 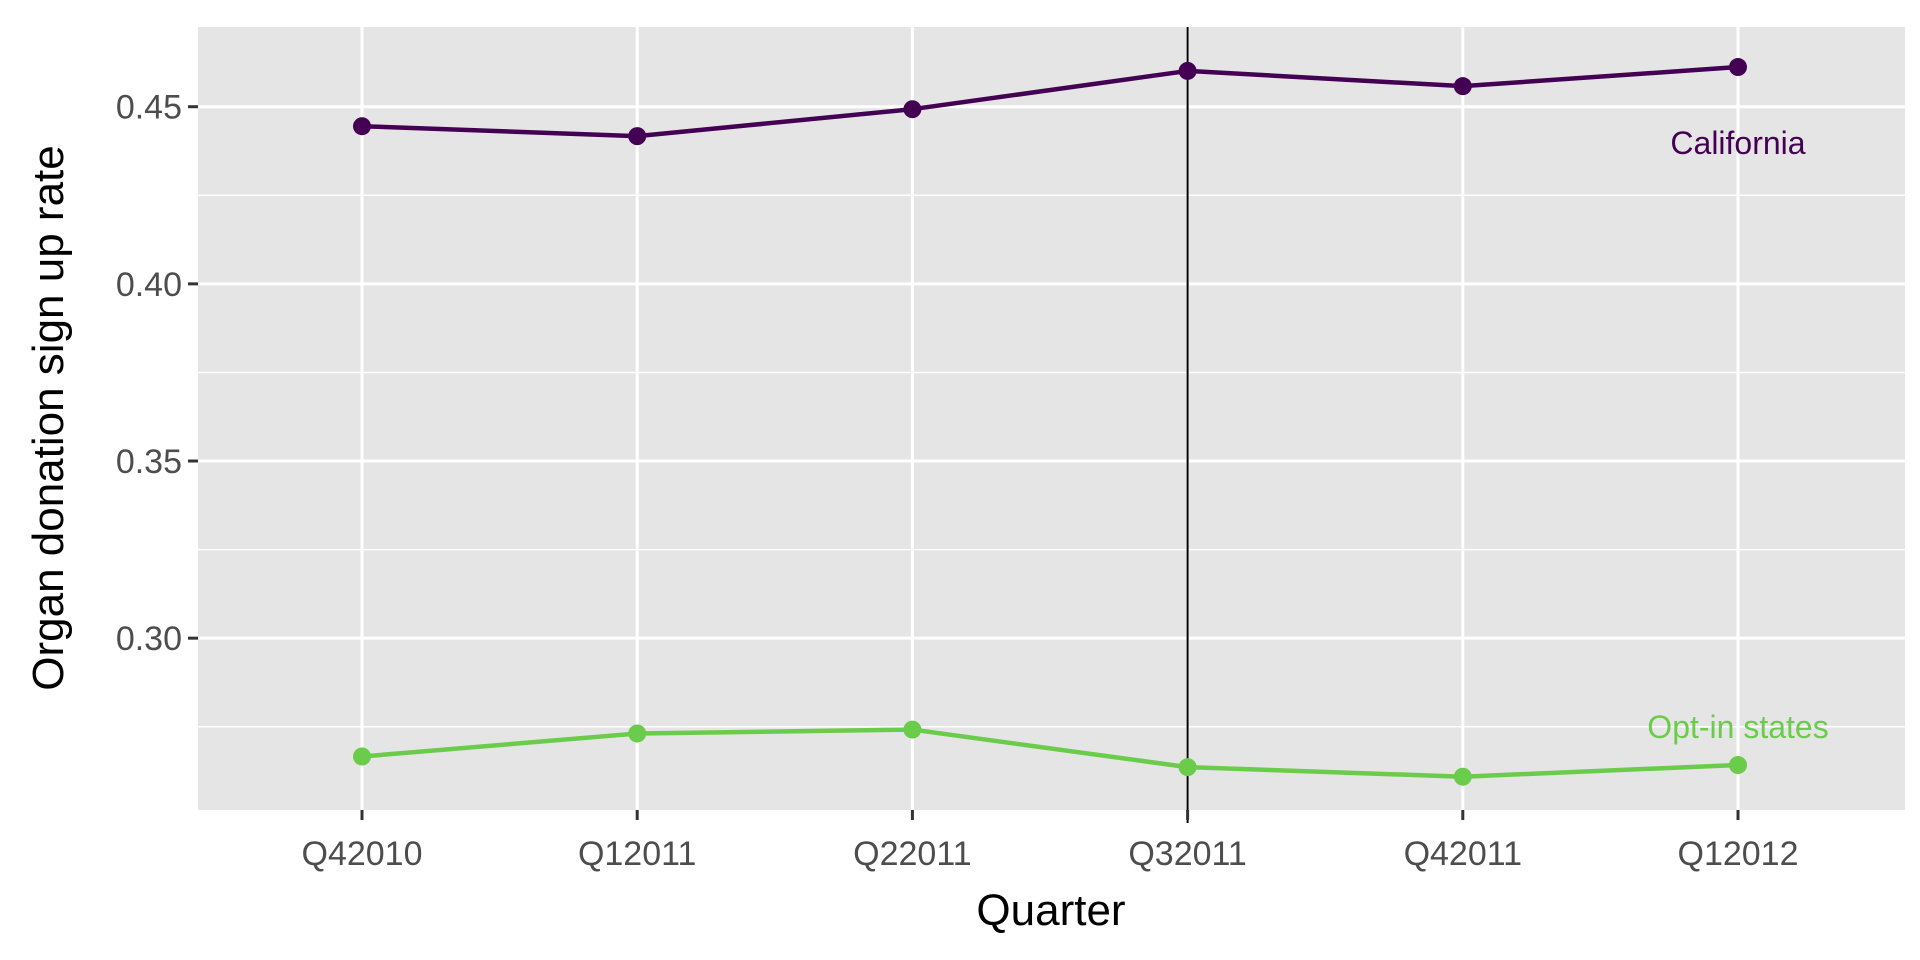 I want to click on x-axis-title: Quarter, so click(x=1050, y=910).